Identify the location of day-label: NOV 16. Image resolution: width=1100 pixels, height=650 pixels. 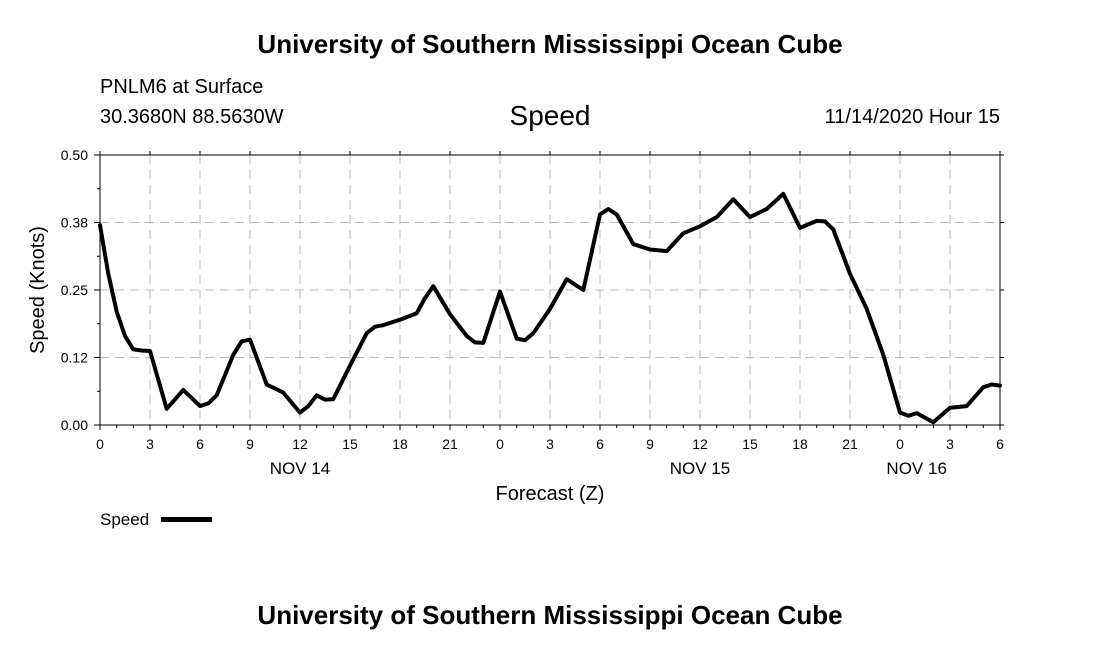
(916, 468).